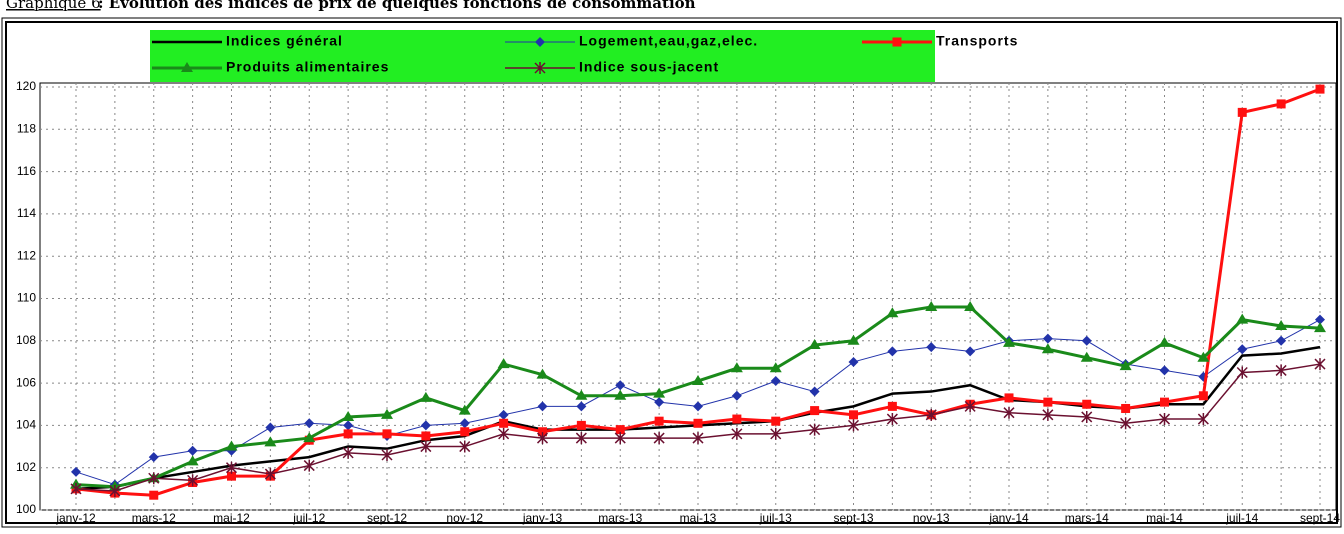  I want to click on x-tick-label: sept-12, so click(387, 518).